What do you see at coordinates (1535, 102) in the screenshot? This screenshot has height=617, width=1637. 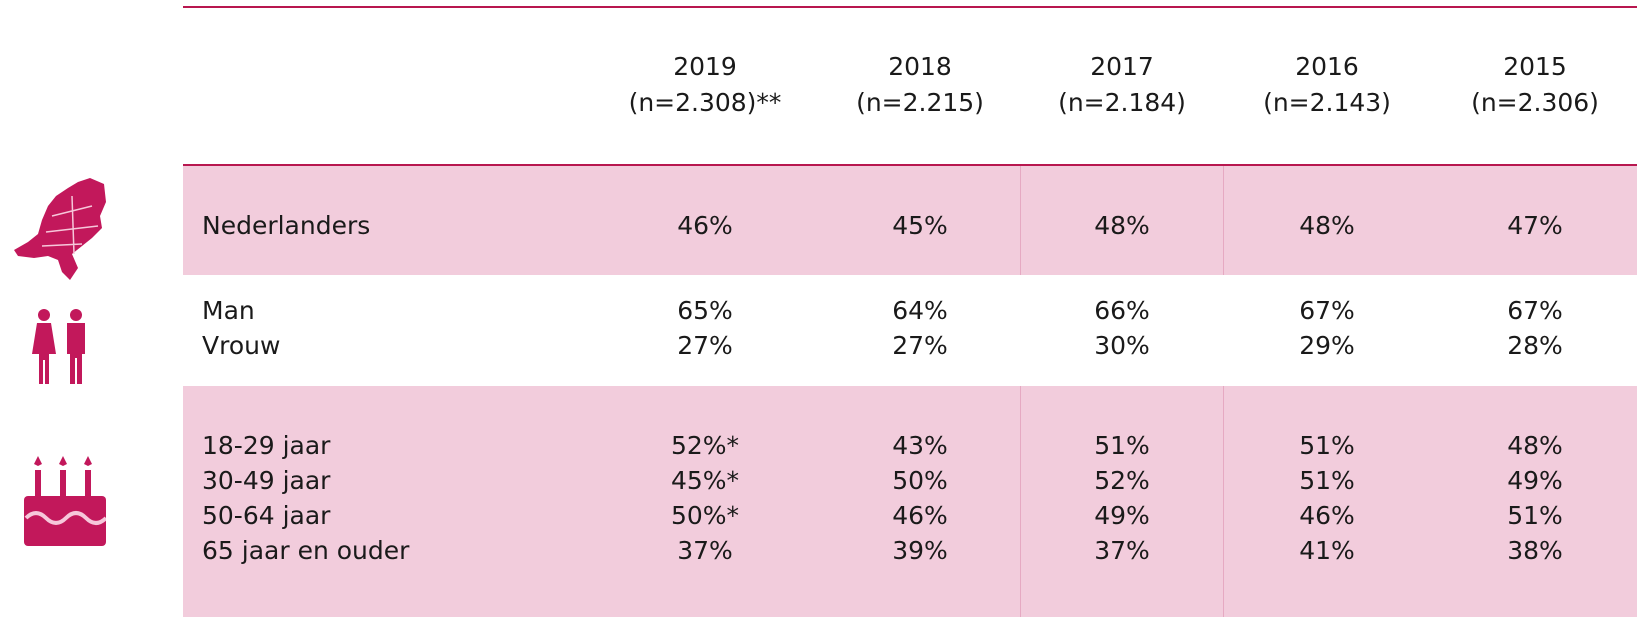 I see `column-n: (n=2.306)` at bounding box center [1535, 102].